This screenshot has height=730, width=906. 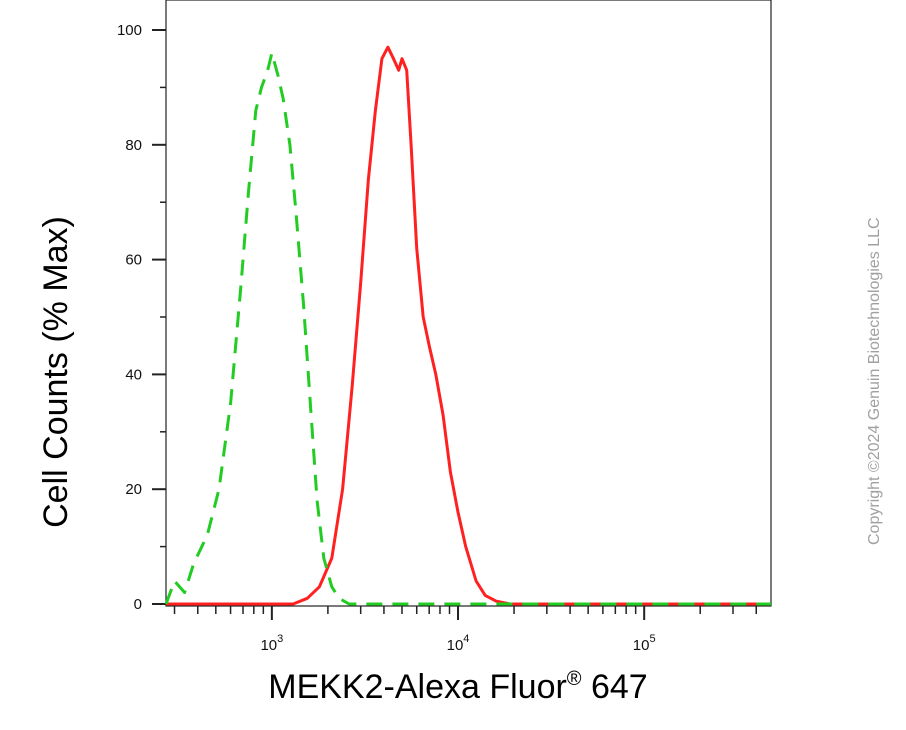 I want to click on y-axis: 0 20 40 60 80 100, so click(x=141, y=317).